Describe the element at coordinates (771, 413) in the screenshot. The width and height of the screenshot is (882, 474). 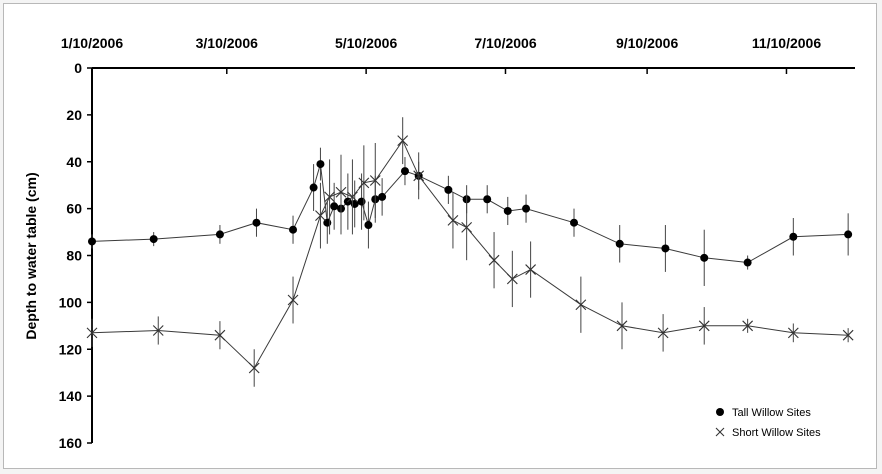
I see `legend-label-tall: Tall Willow Sites` at that location.